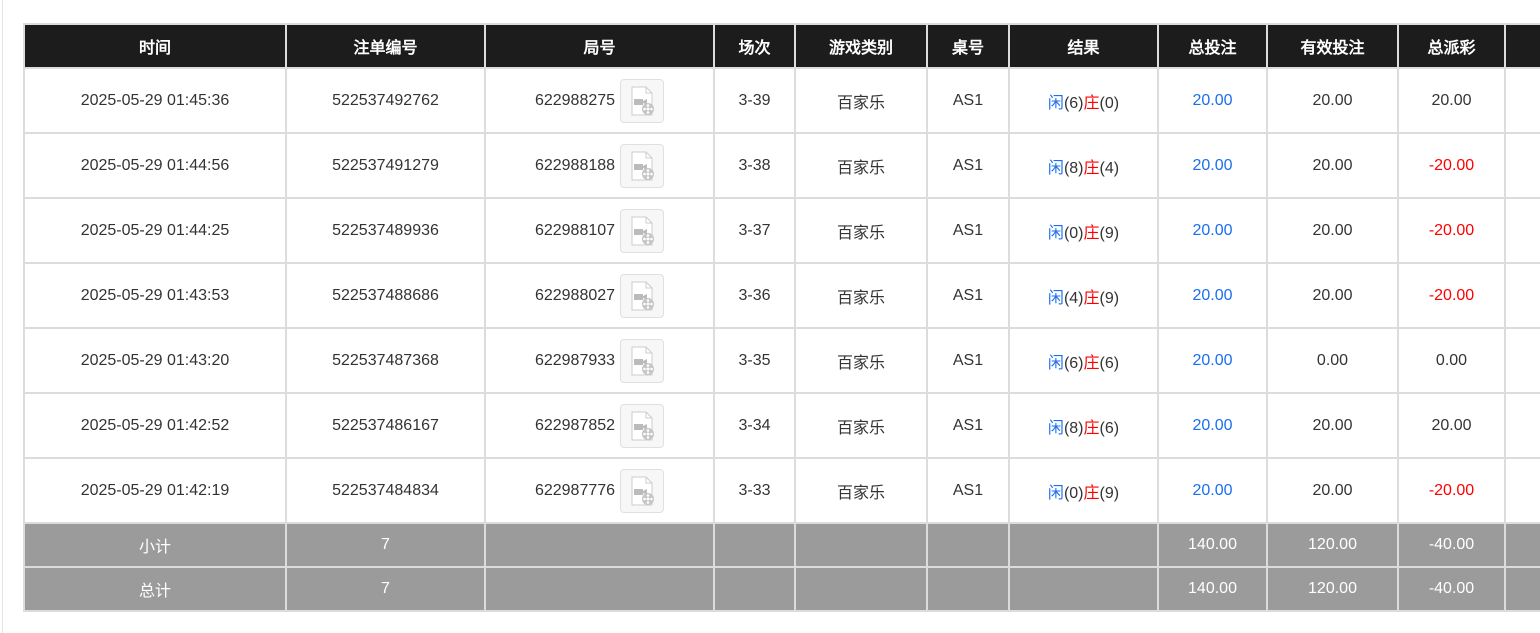  What do you see at coordinates (1332, 545) in the screenshot?
I see `subtotal-valid-bet: 120.00` at bounding box center [1332, 545].